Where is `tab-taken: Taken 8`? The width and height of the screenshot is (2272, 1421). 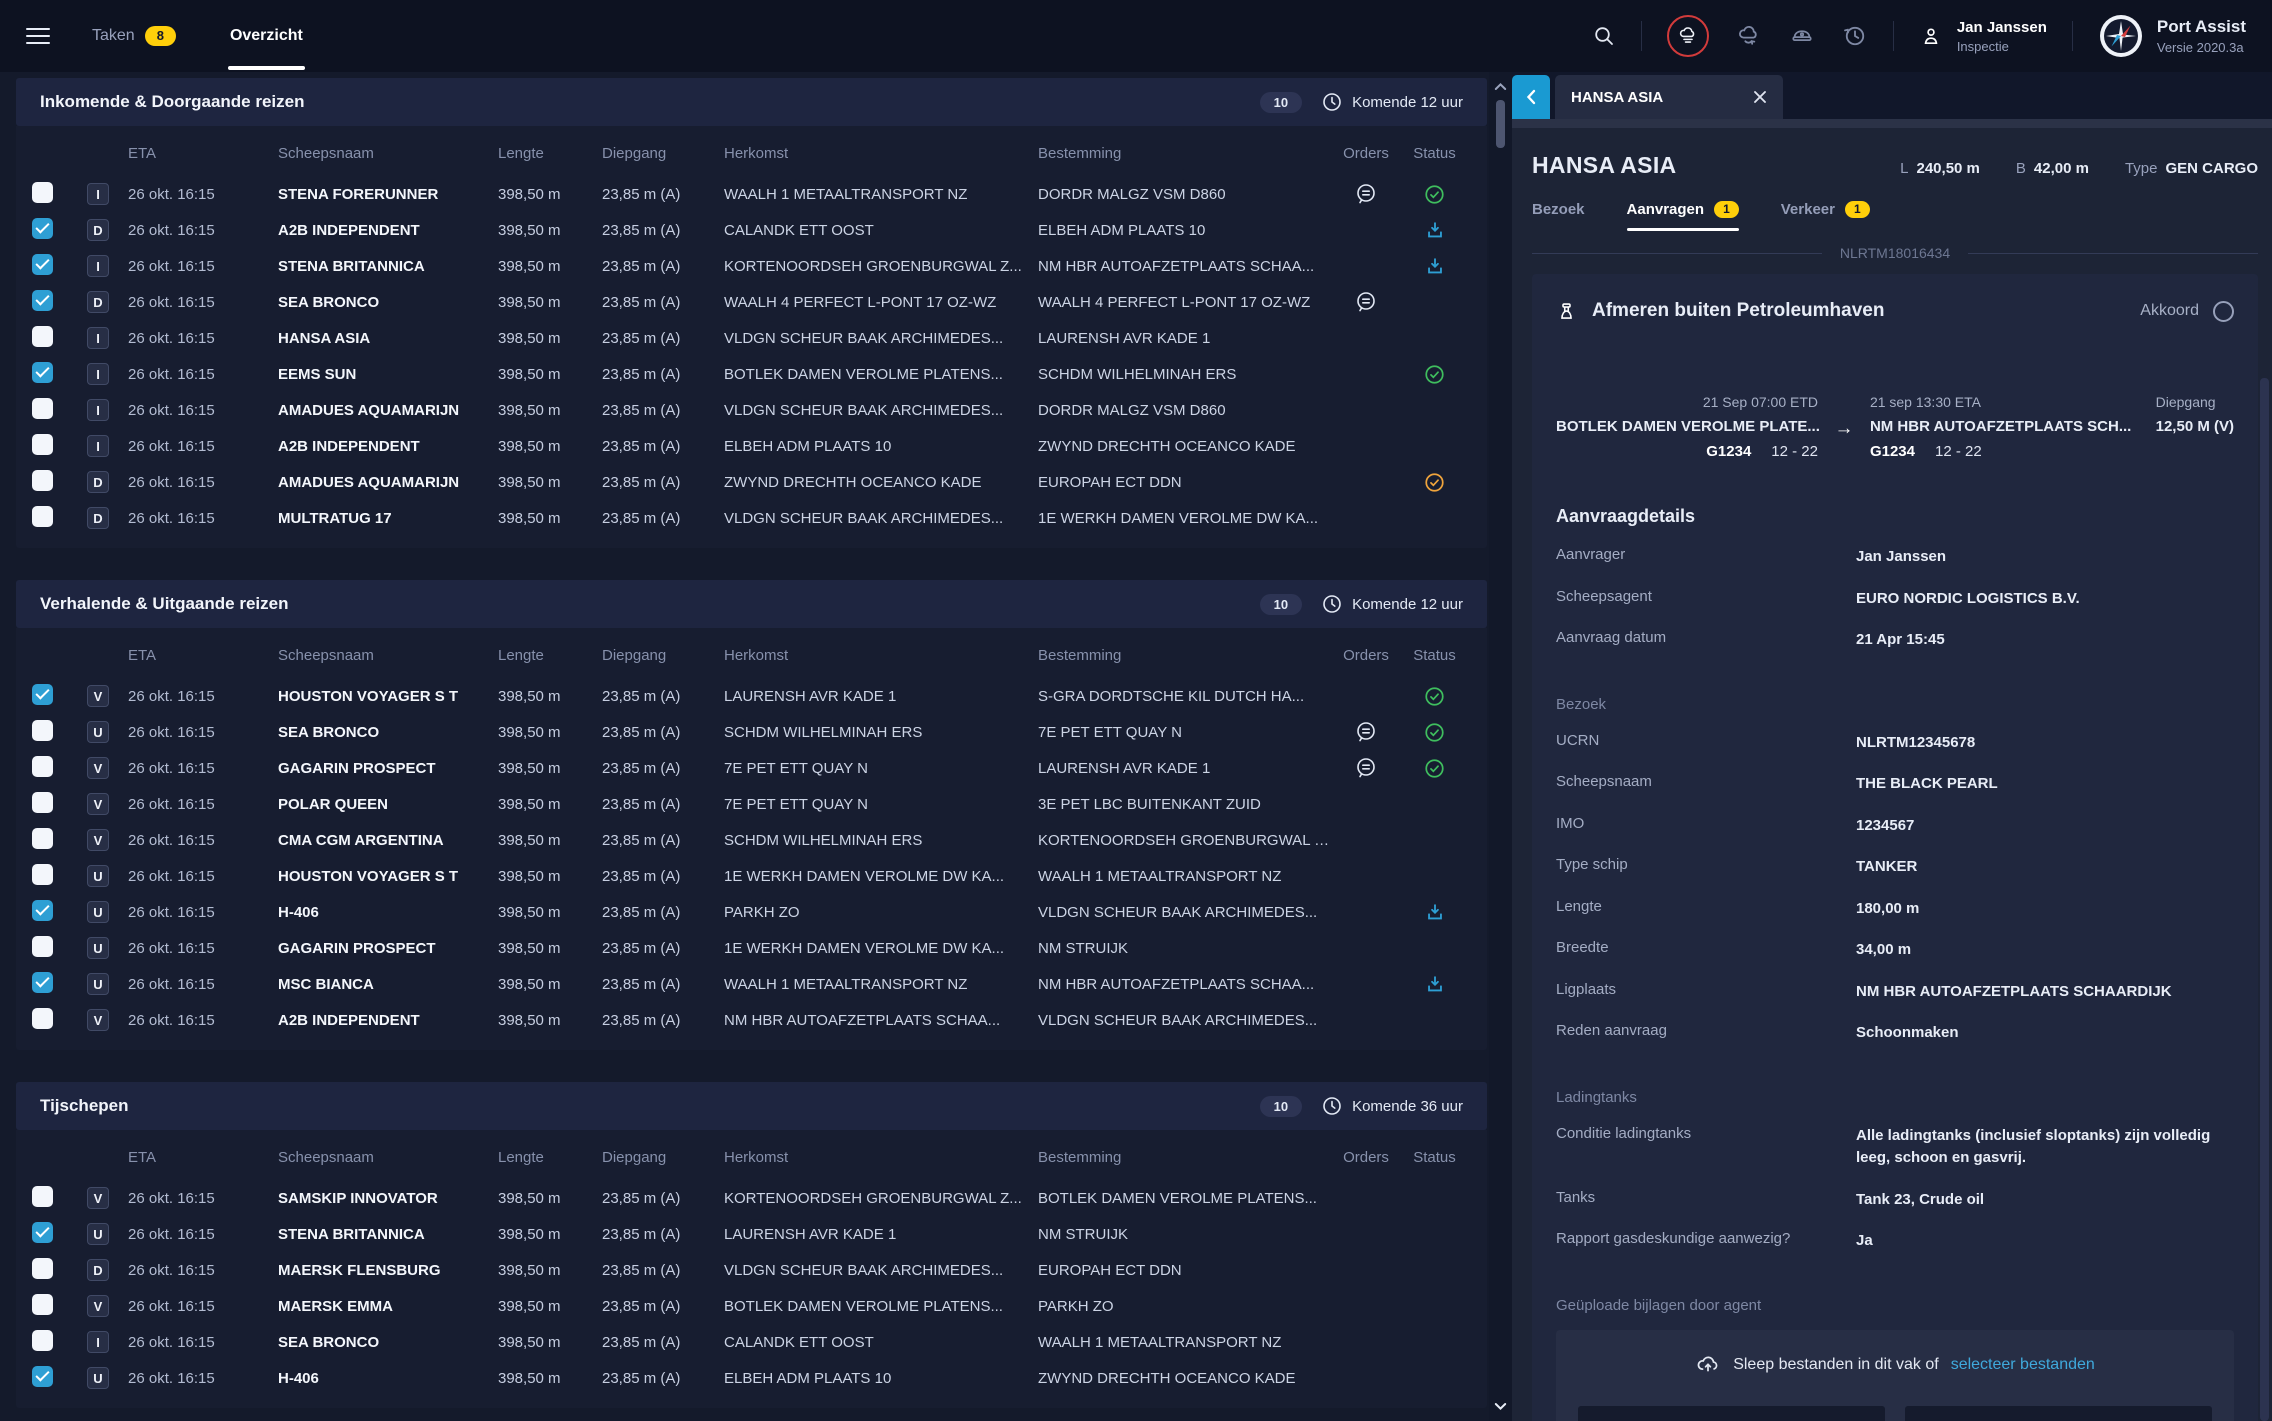 tab-taken: Taken 8 is located at coordinates (134, 36).